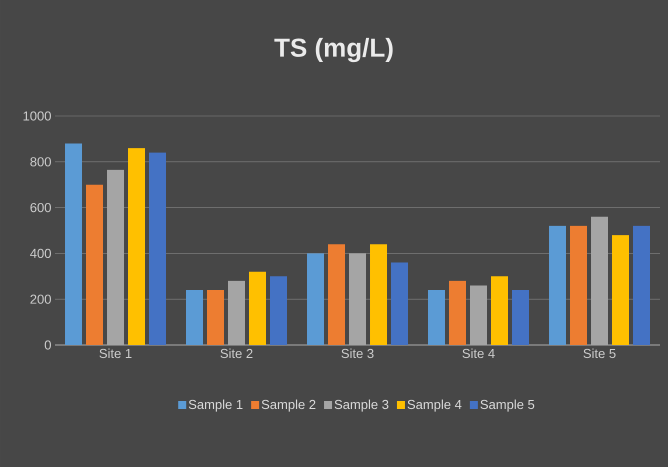 This screenshot has height=467, width=668. What do you see at coordinates (236, 353) in the screenshot?
I see `x-tick-label: Site 2` at bounding box center [236, 353].